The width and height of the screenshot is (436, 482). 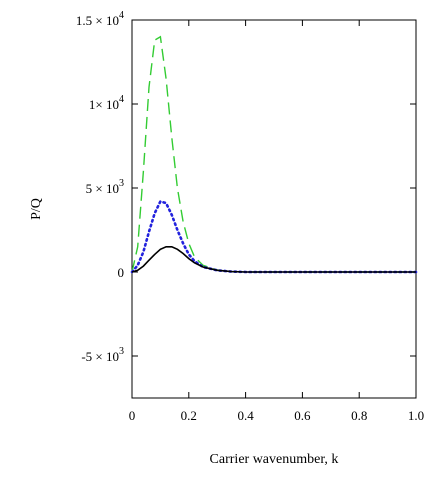 I want to click on x-tick-label: 0.8, so click(x=359, y=415).